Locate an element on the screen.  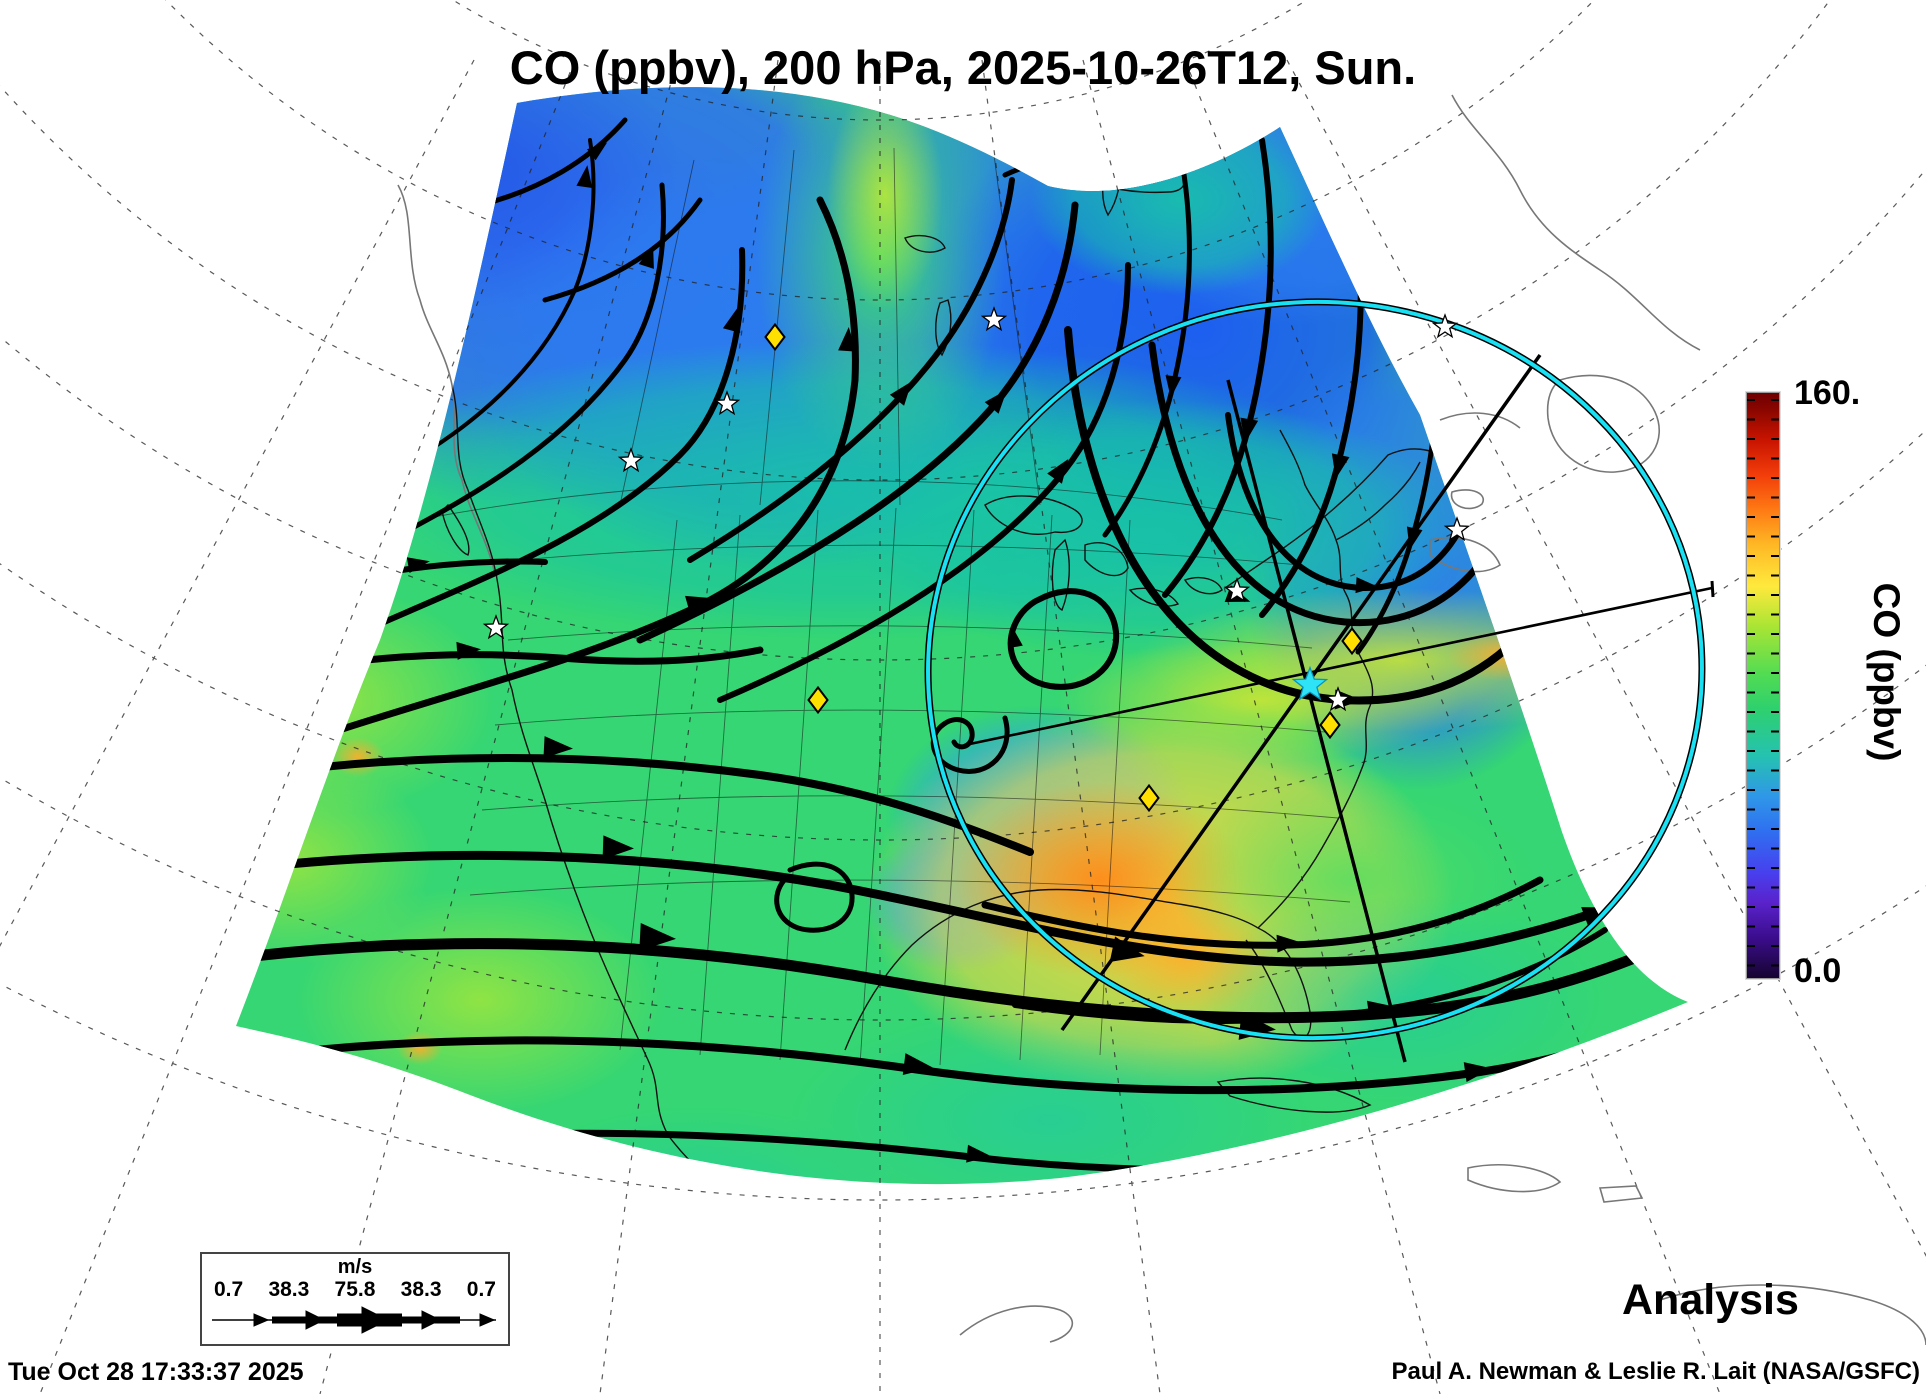
creation-timestamp: Tue Oct 28 17:33:37 2025 is located at coordinates (156, 1372).